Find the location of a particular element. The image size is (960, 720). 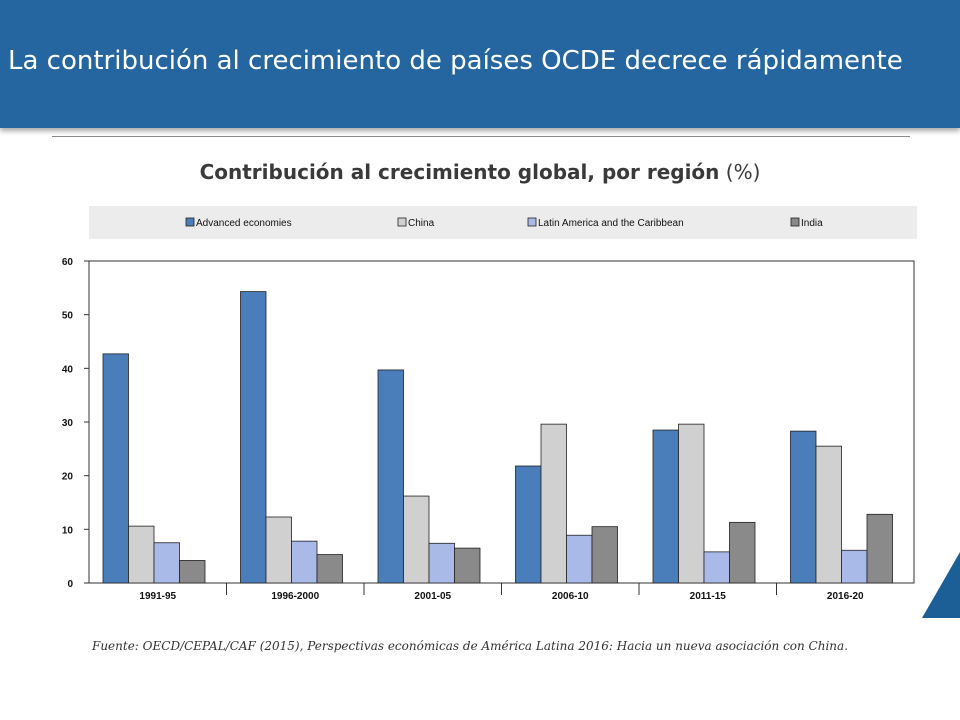

x-tick-label: 2016-20 is located at coordinates (845, 596).